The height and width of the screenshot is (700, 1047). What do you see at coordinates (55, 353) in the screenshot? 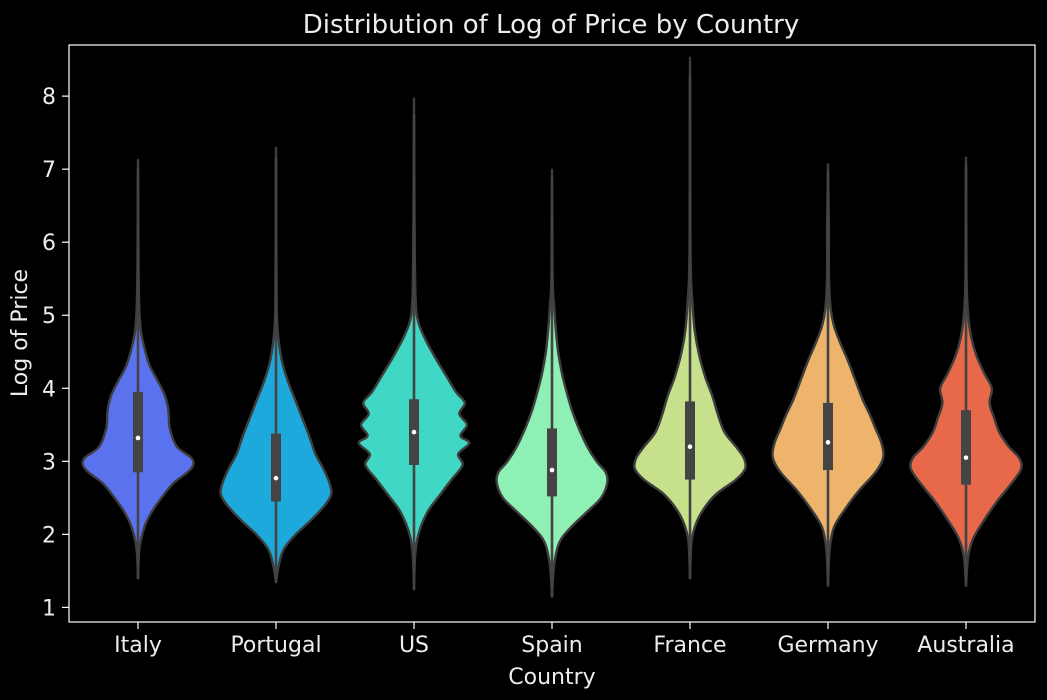
I see `y-axis: 1 2 3 4 5 6 7 8` at bounding box center [55, 353].